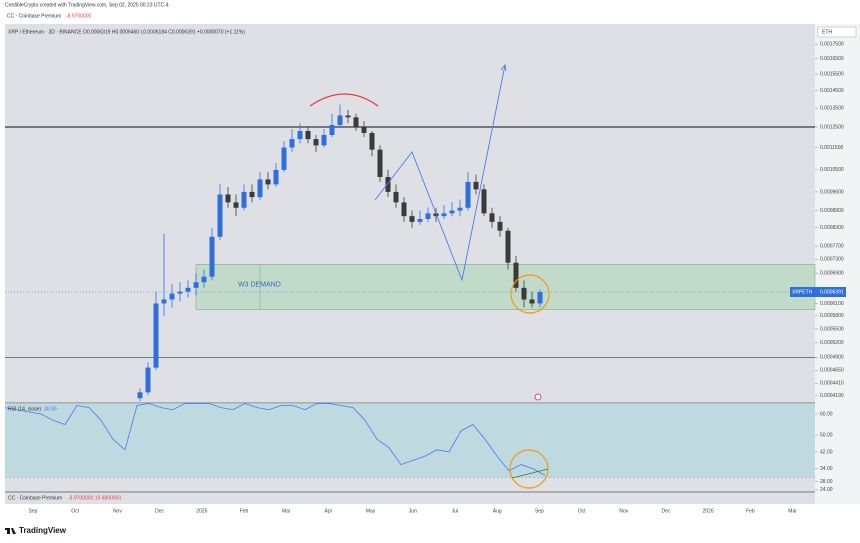 This screenshot has width=860, height=543. What do you see at coordinates (832, 396) in the screenshot?
I see `y-tick-label: 0.0004190` at bounding box center [832, 396].